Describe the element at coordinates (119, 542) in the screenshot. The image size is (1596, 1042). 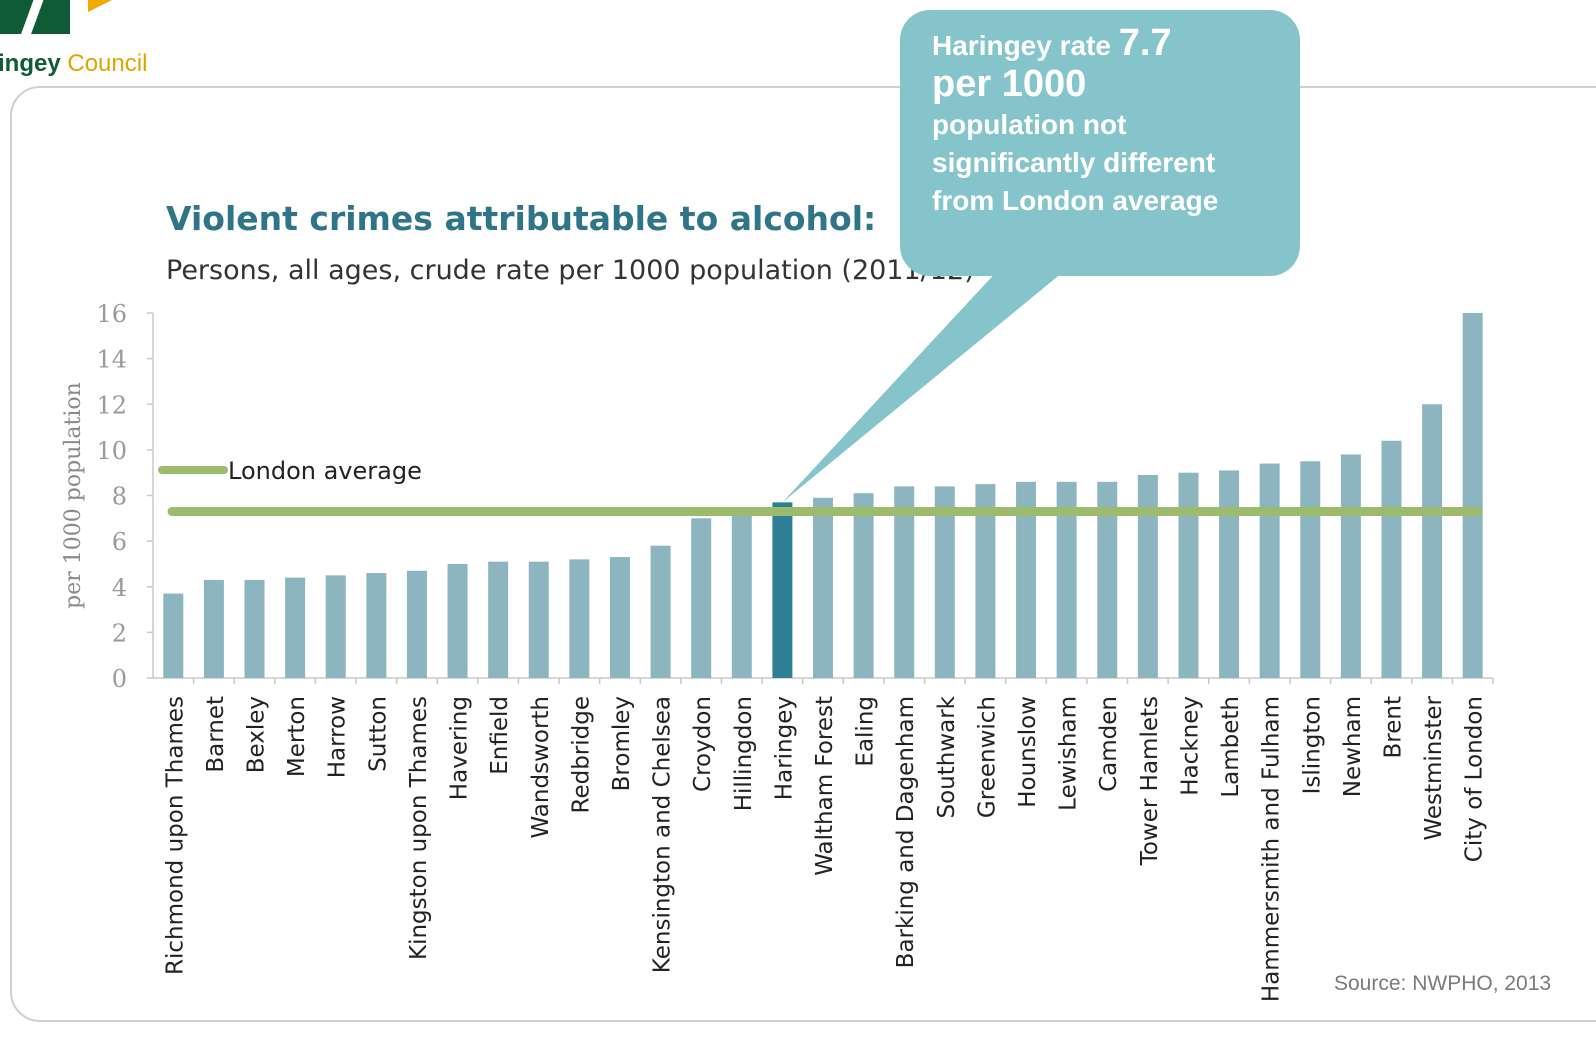
I see `y-tick-label: 6` at that location.